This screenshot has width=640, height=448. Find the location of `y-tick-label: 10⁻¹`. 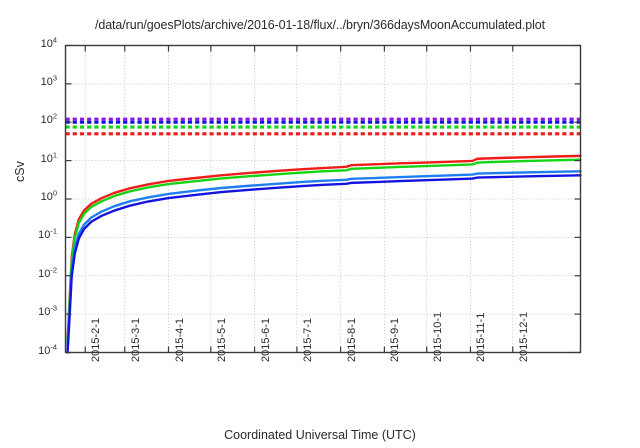

y-tick-label: 10⁻¹ is located at coordinates (47, 234).